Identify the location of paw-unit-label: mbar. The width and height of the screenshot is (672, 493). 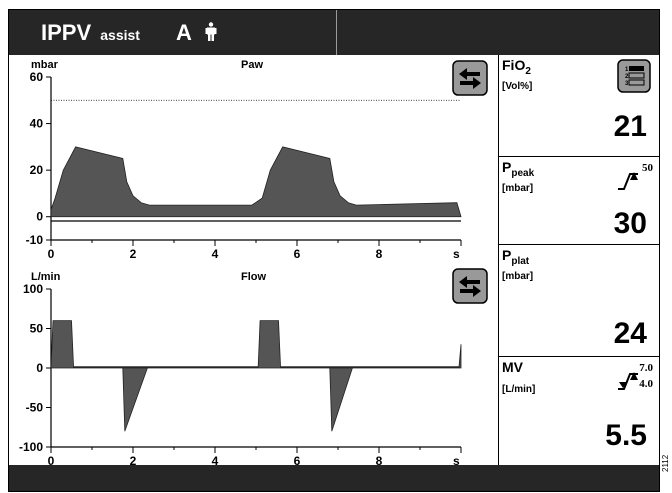
(45, 65).